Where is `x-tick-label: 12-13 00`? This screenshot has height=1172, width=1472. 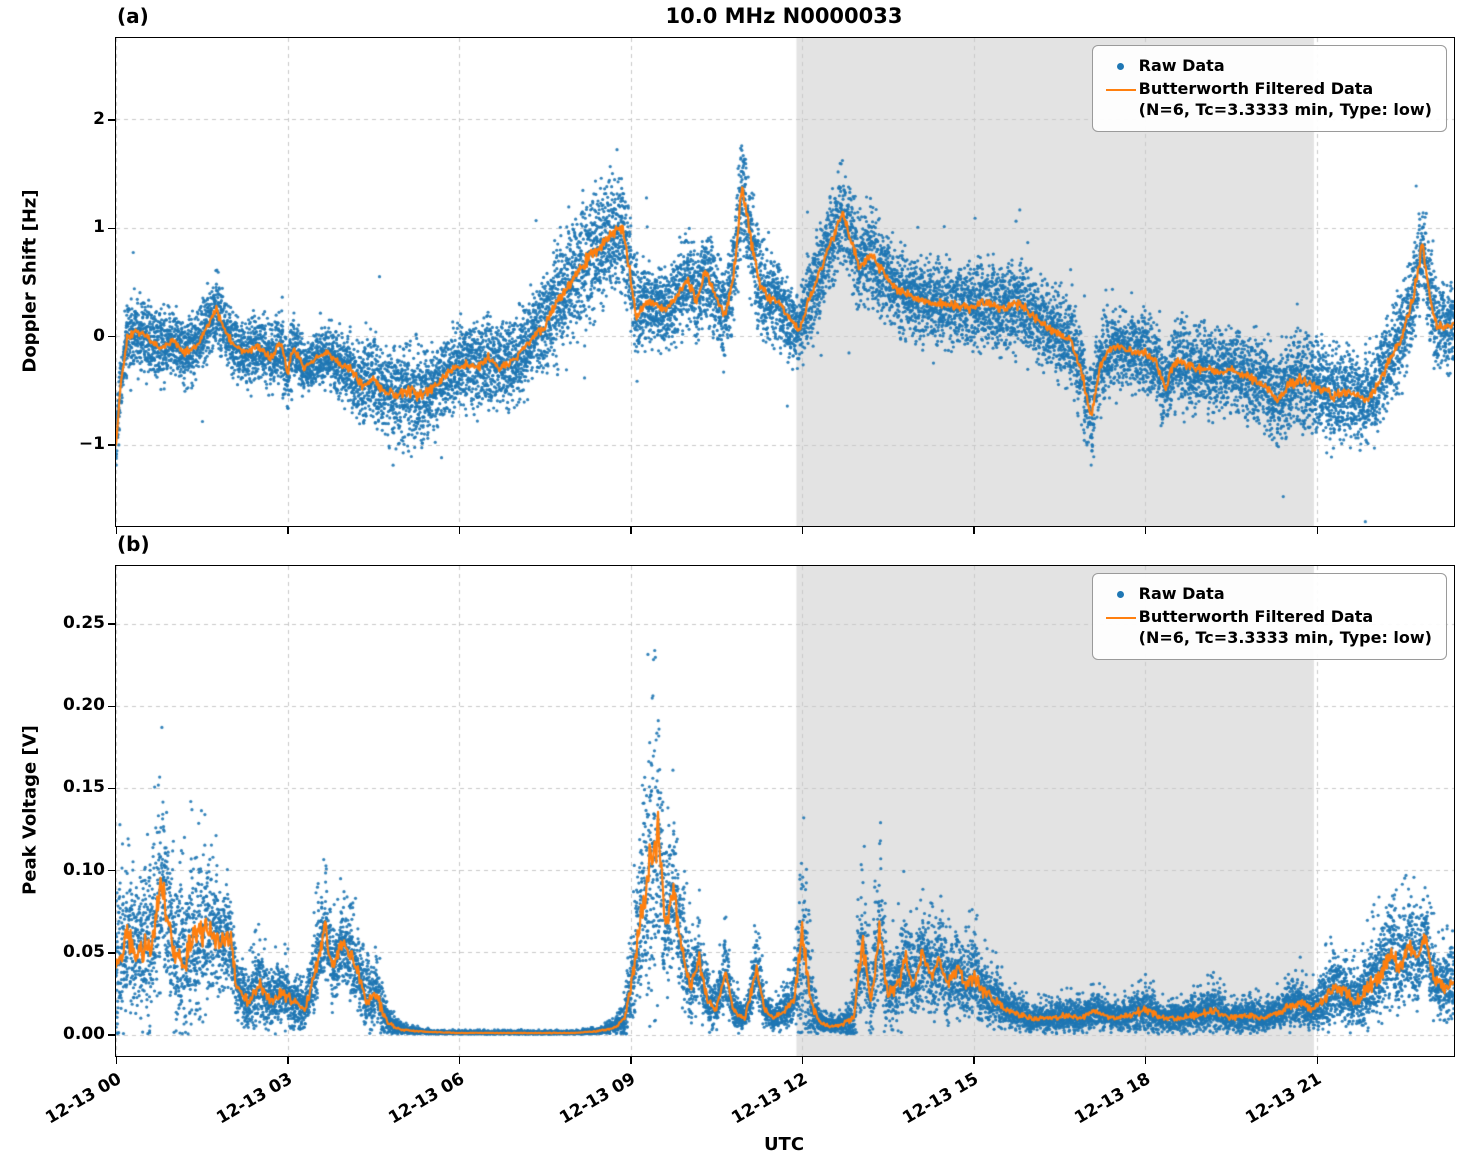 x-tick-label: 12-13 00 is located at coordinates (83, 1099).